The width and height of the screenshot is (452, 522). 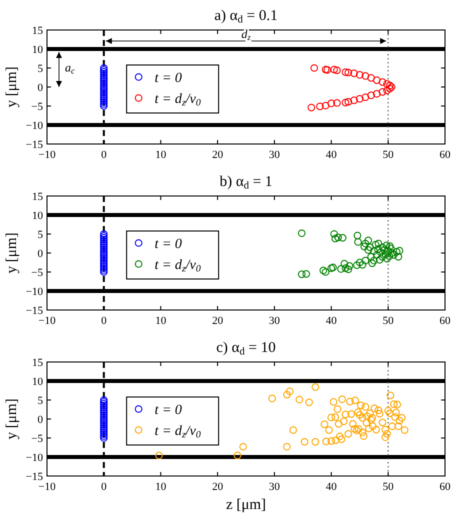 I want to click on annotation: a$_{c}$, so click(x=70, y=68).